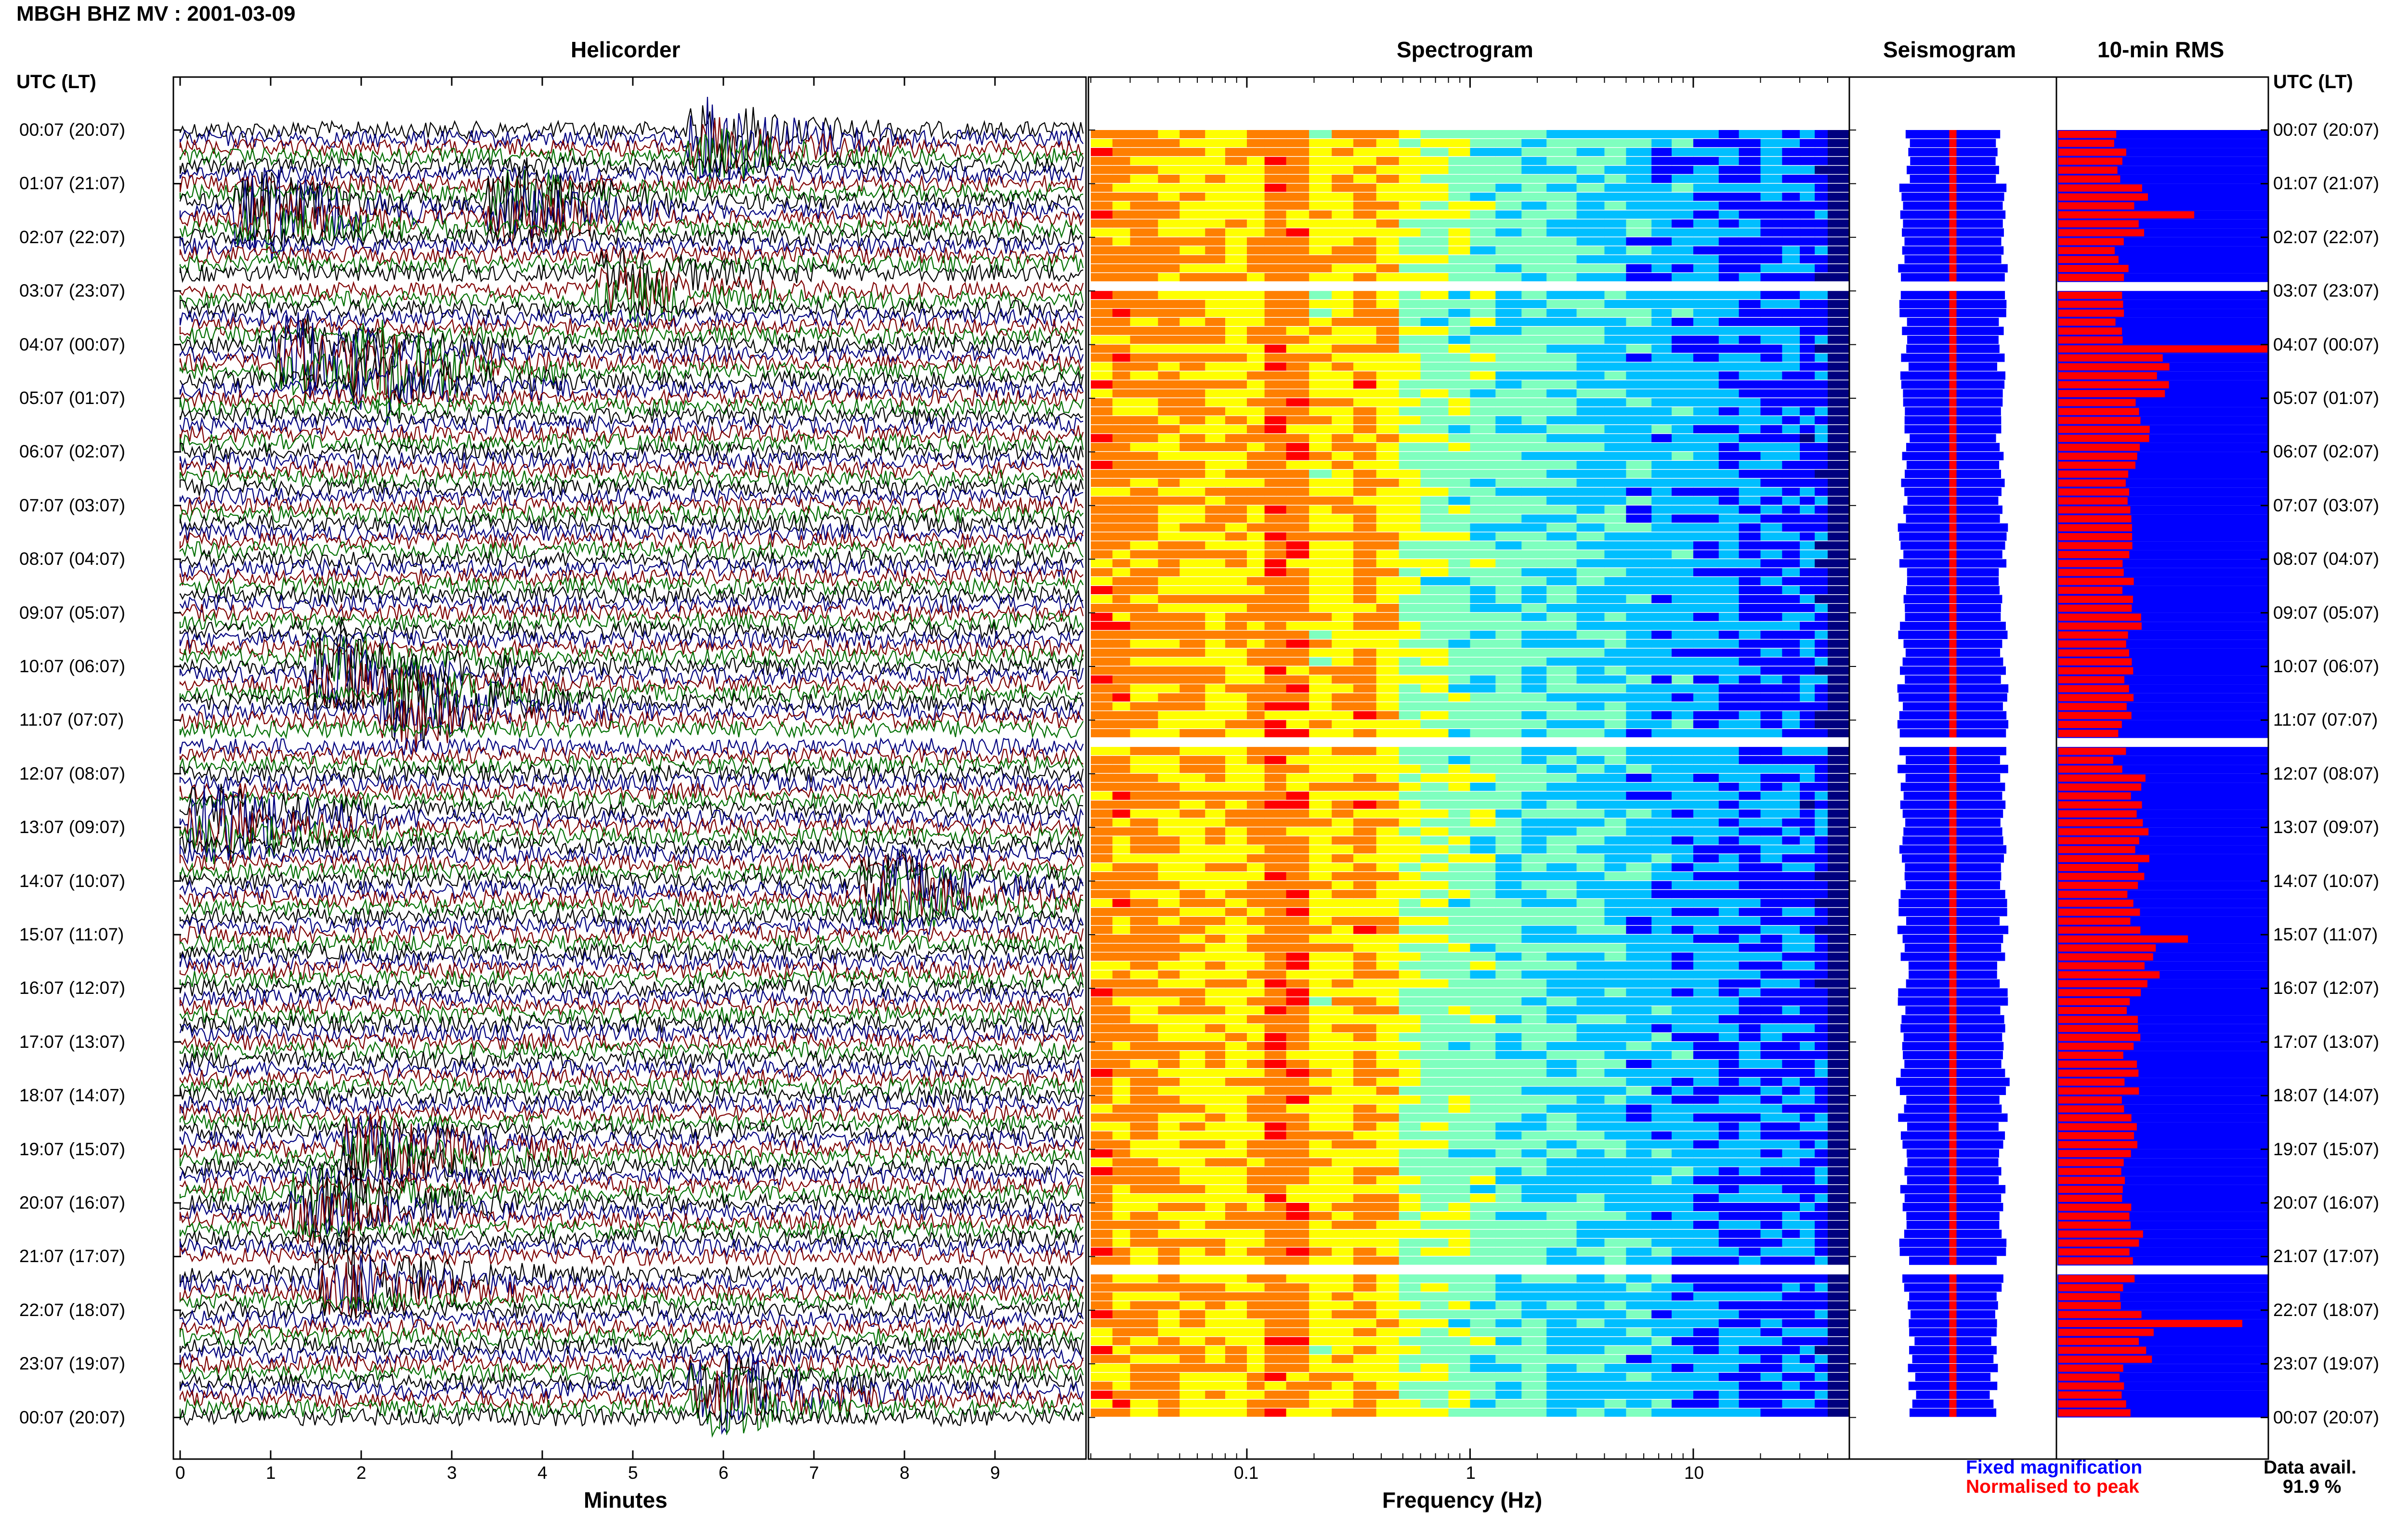 The height and width of the screenshot is (1513, 2408). What do you see at coordinates (631, 1041) in the screenshot?
I see `helicorder-trace` at bounding box center [631, 1041].